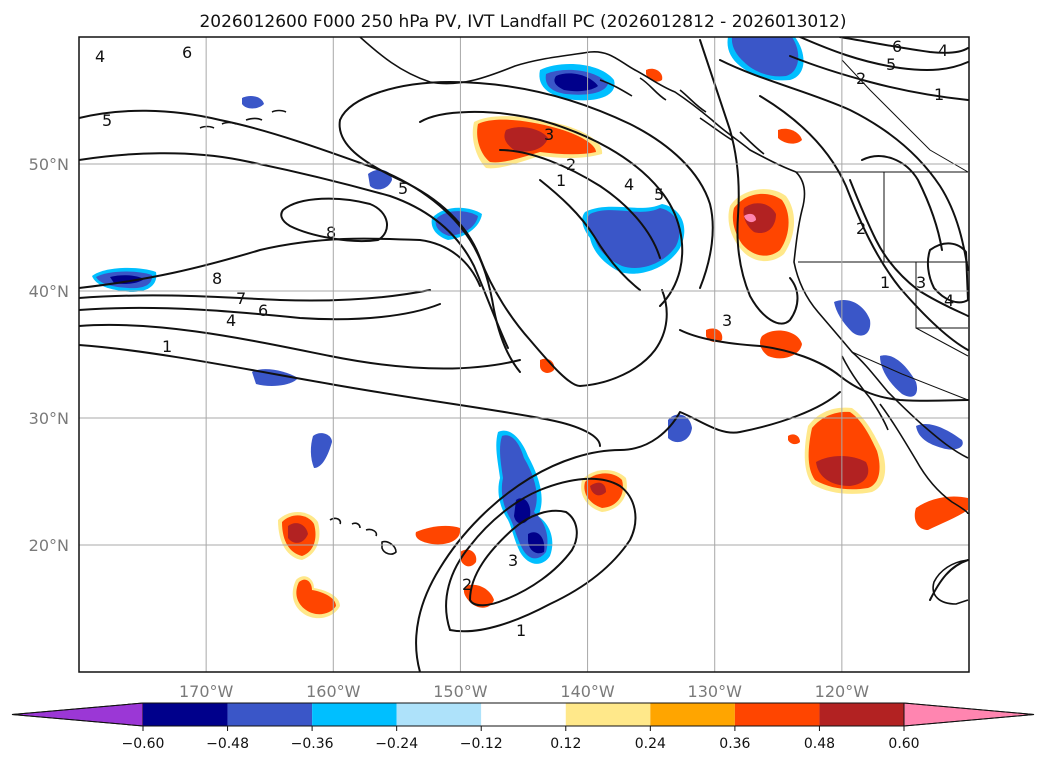  I want to click on lon-tick-label: 160°W, so click(333, 691).